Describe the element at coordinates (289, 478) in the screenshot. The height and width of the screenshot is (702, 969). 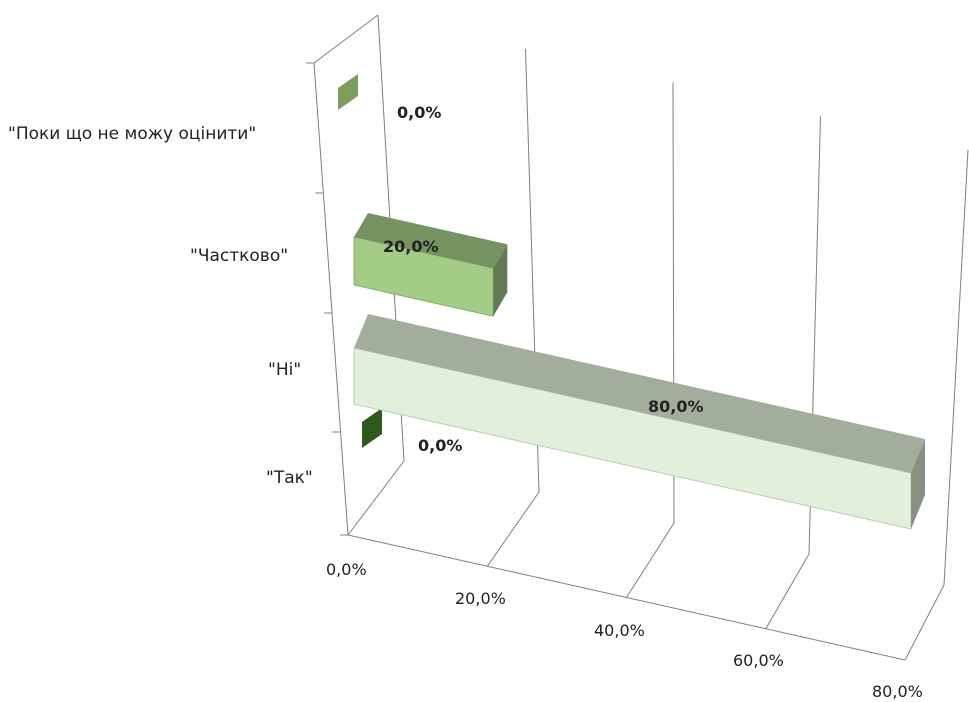
I see `category-label: "Так"` at that location.